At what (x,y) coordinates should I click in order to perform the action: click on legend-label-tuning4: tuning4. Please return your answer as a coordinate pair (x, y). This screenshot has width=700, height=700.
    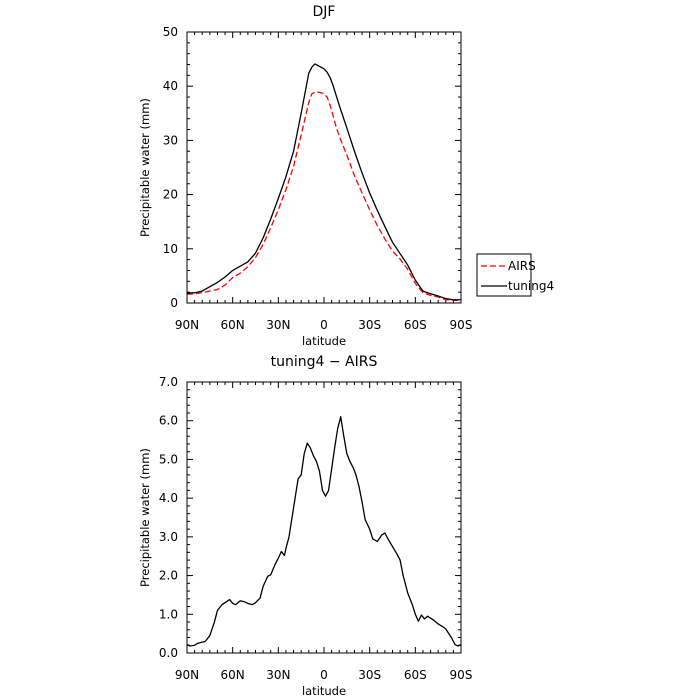
    Looking at the image, I should click on (531, 286).